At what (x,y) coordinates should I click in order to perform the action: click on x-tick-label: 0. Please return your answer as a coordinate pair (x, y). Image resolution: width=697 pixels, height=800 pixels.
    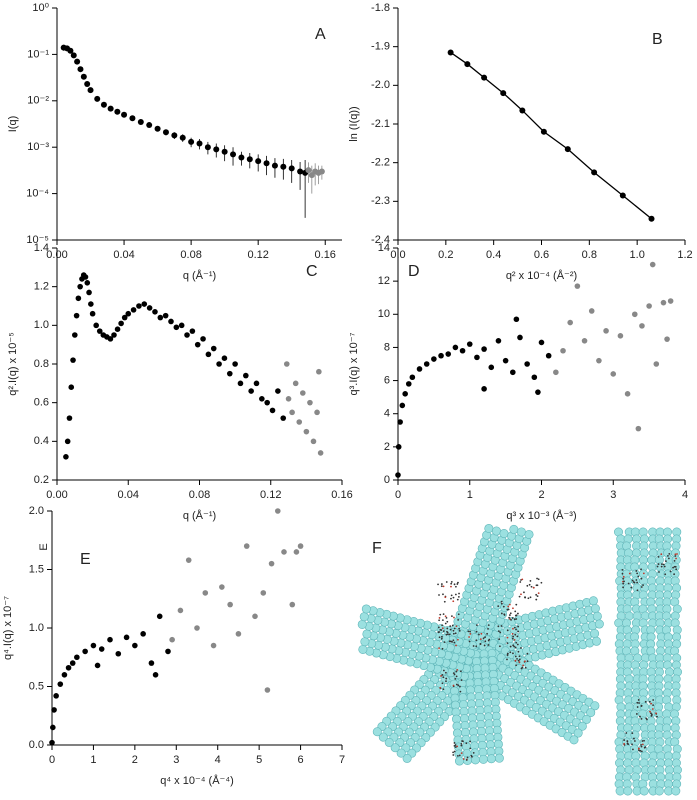
    Looking at the image, I should click on (52, 760).